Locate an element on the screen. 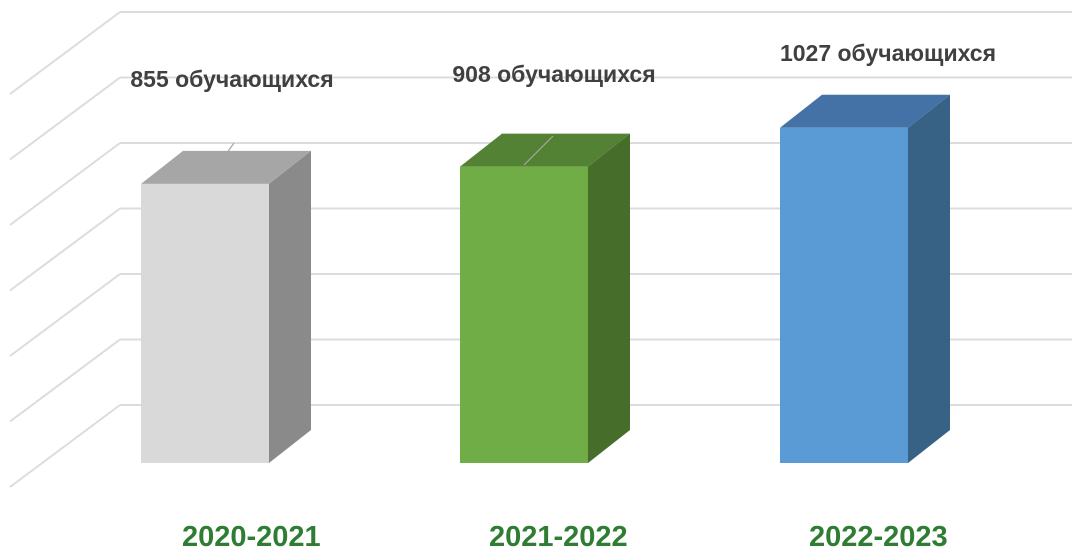 The image size is (1072, 551). category-label: 2022-2023 is located at coordinates (878, 536).